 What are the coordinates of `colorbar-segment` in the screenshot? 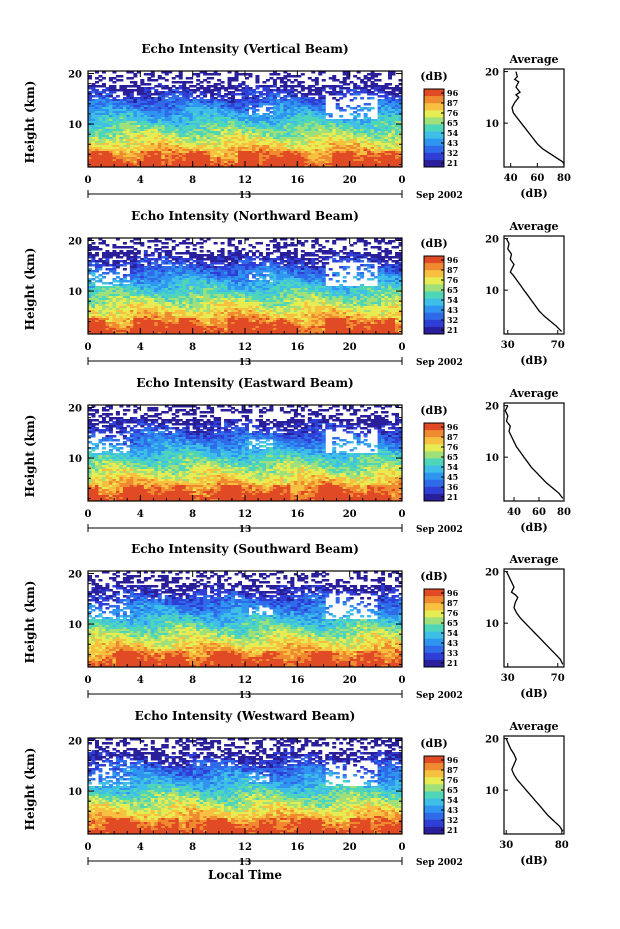 It's located at (434, 149).